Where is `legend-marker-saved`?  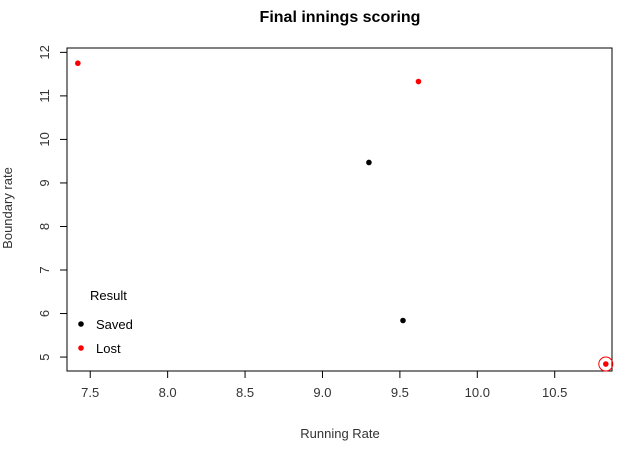
legend-marker-saved is located at coordinates (81, 324).